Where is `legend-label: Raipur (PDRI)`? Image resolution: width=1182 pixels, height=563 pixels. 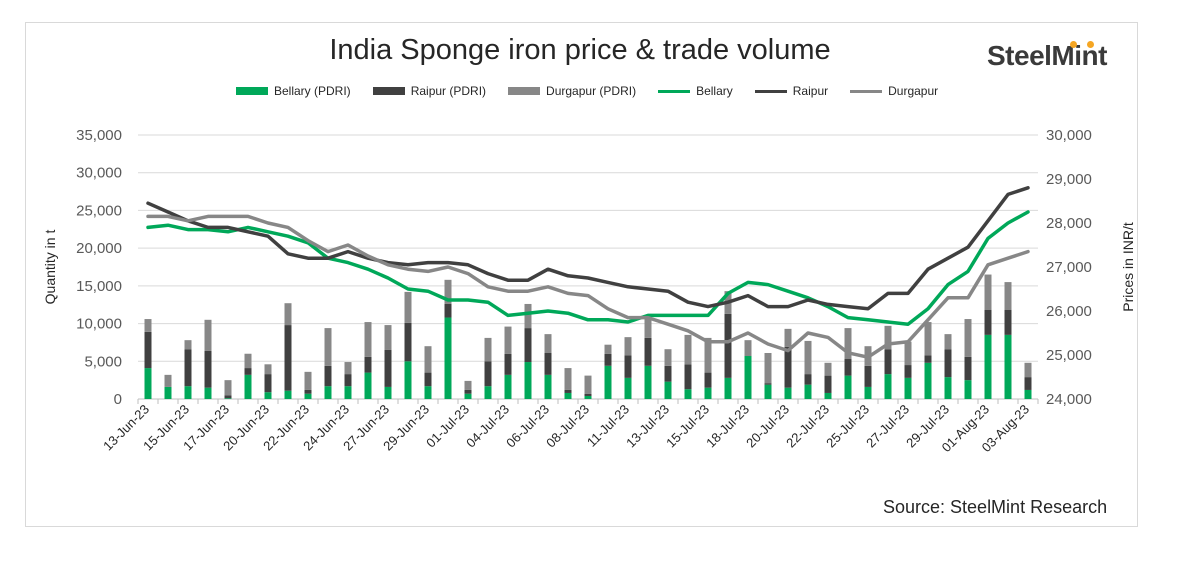 legend-label: Raipur (PDRI) is located at coordinates (448, 91).